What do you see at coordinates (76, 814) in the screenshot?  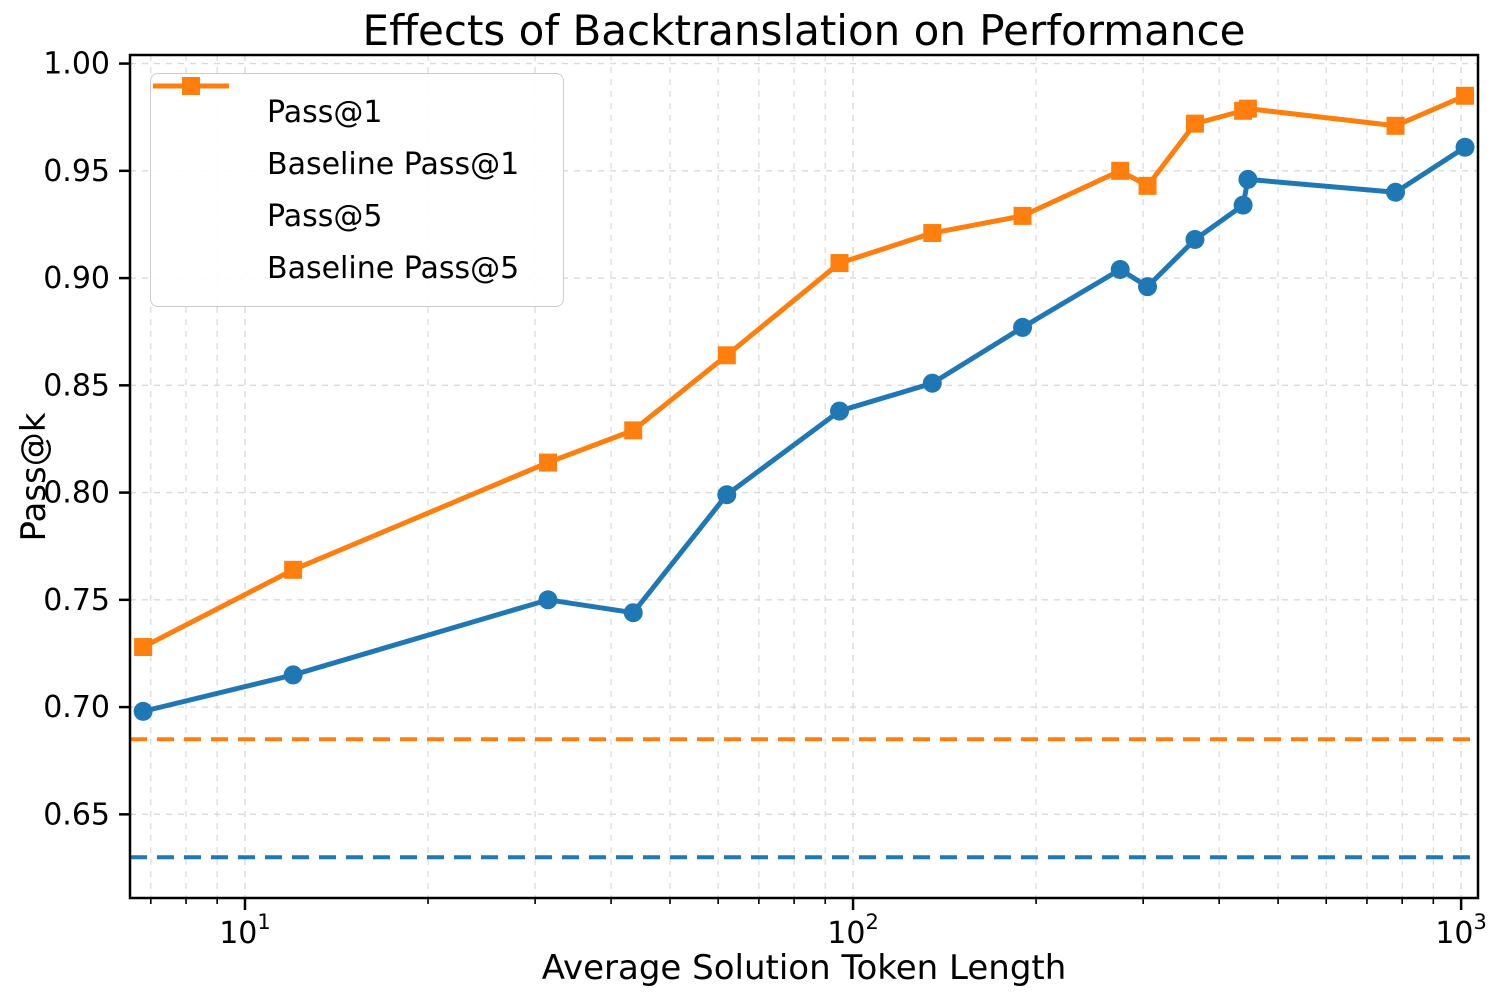 I see `y-tick-label: 0.65` at bounding box center [76, 814].